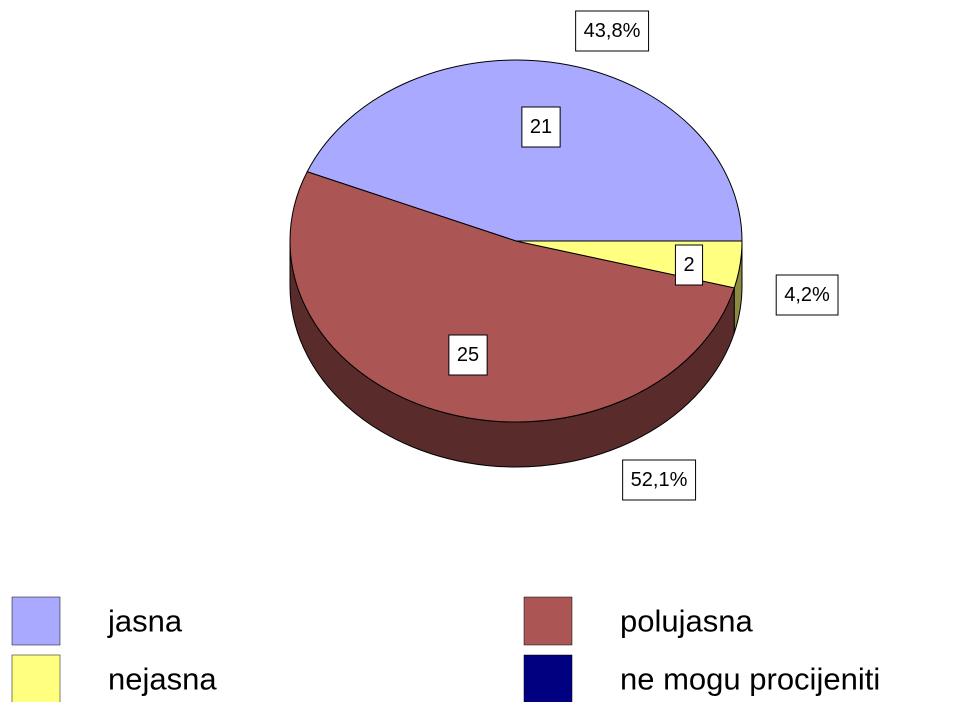 The height and width of the screenshot is (702, 965). I want to click on percent-label: 43,8%, so click(612, 31).